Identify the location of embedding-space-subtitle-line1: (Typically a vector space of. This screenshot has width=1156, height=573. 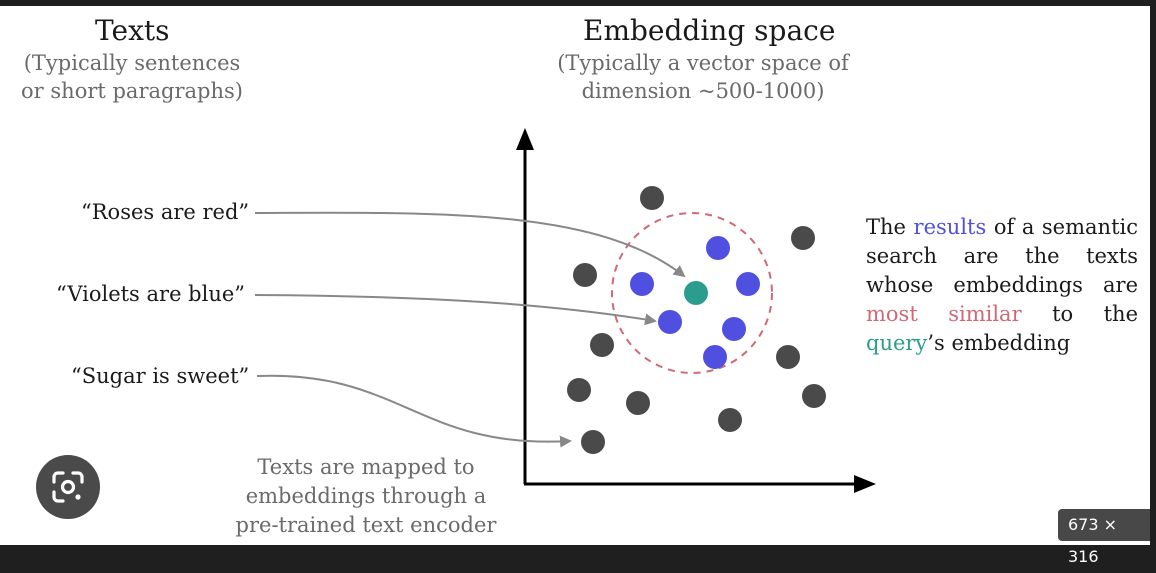
(703, 63).